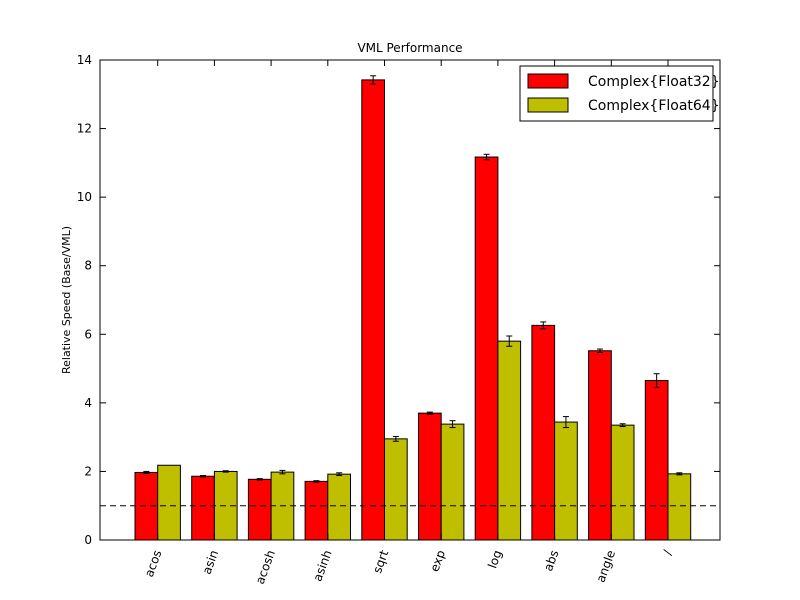 The image size is (800, 600). Describe the element at coordinates (88, 266) in the screenshot. I see `y-tick-label: 8` at that location.